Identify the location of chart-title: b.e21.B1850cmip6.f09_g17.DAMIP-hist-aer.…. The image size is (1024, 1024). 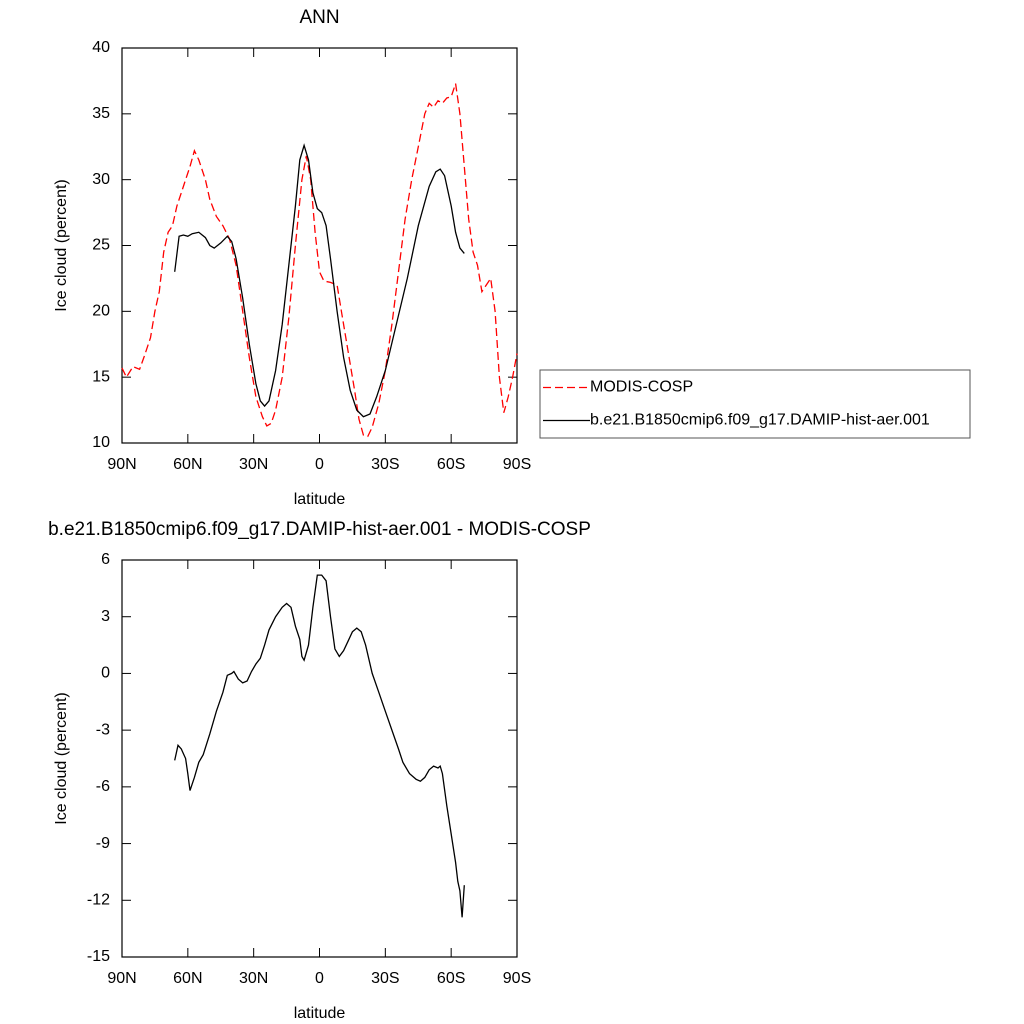
(319, 529).